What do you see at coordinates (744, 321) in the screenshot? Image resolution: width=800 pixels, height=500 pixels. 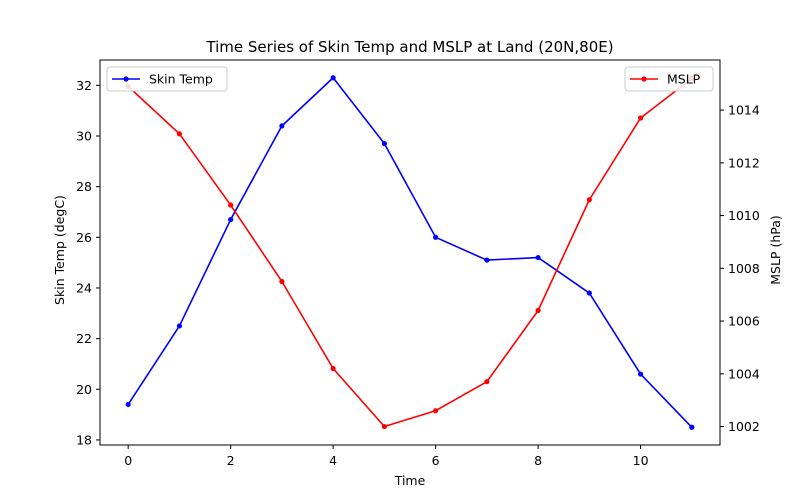 I see `right-y-tick-label: 1006` at bounding box center [744, 321].